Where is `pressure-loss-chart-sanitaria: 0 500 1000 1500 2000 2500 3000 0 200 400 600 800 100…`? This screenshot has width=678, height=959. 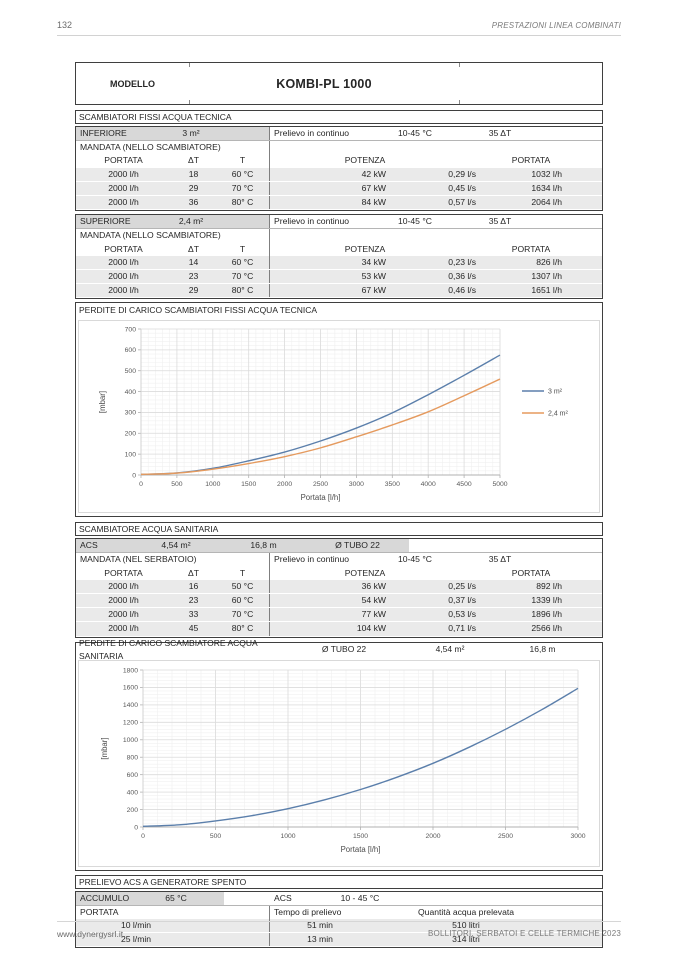 pressure-loss-chart-sanitaria: 0 500 1000 1500 2000 2500 3000 0 200 400 600 800 100… is located at coordinates (343, 760).